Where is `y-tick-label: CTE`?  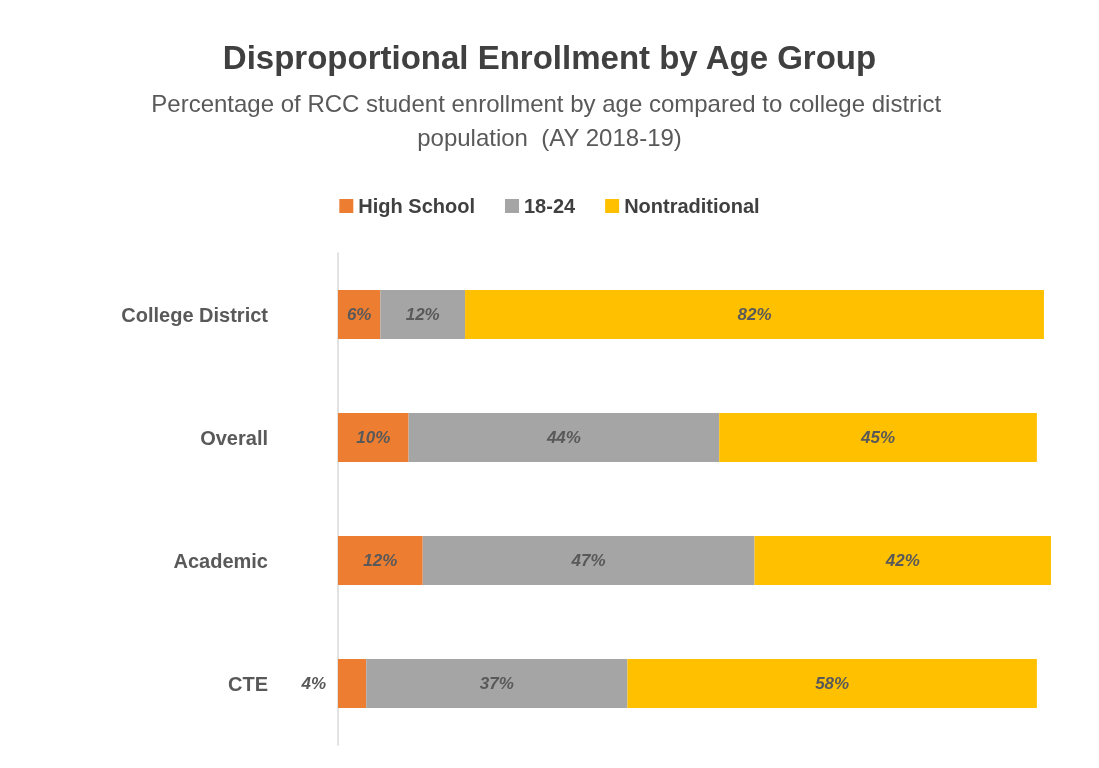 y-tick-label: CTE is located at coordinates (248, 683).